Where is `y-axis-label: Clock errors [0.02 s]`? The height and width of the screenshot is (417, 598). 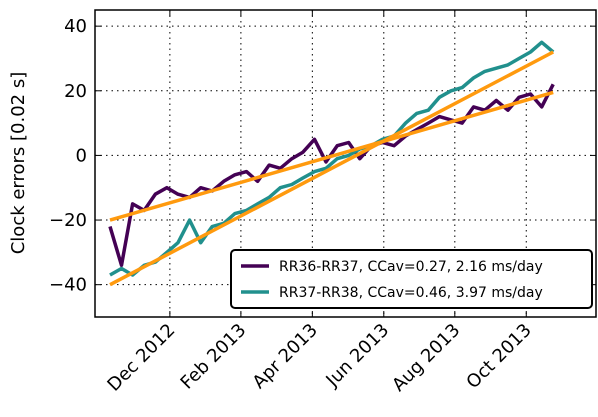 y-axis-label: Clock errors [0.02 s] is located at coordinates (18, 163).